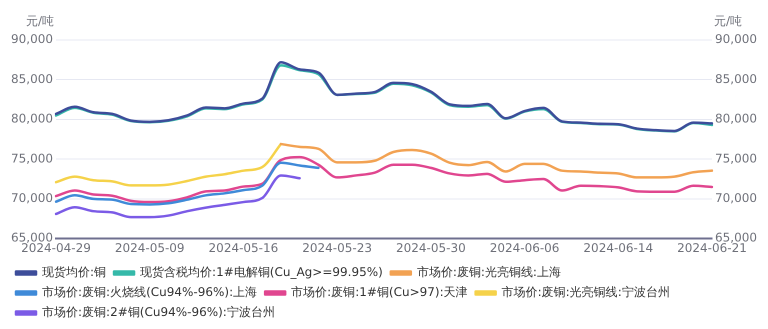 This screenshot has width=768, height=329. I want to click on legend-label: 市场价:废铜:光亮铜线:上海, so click(488, 272).